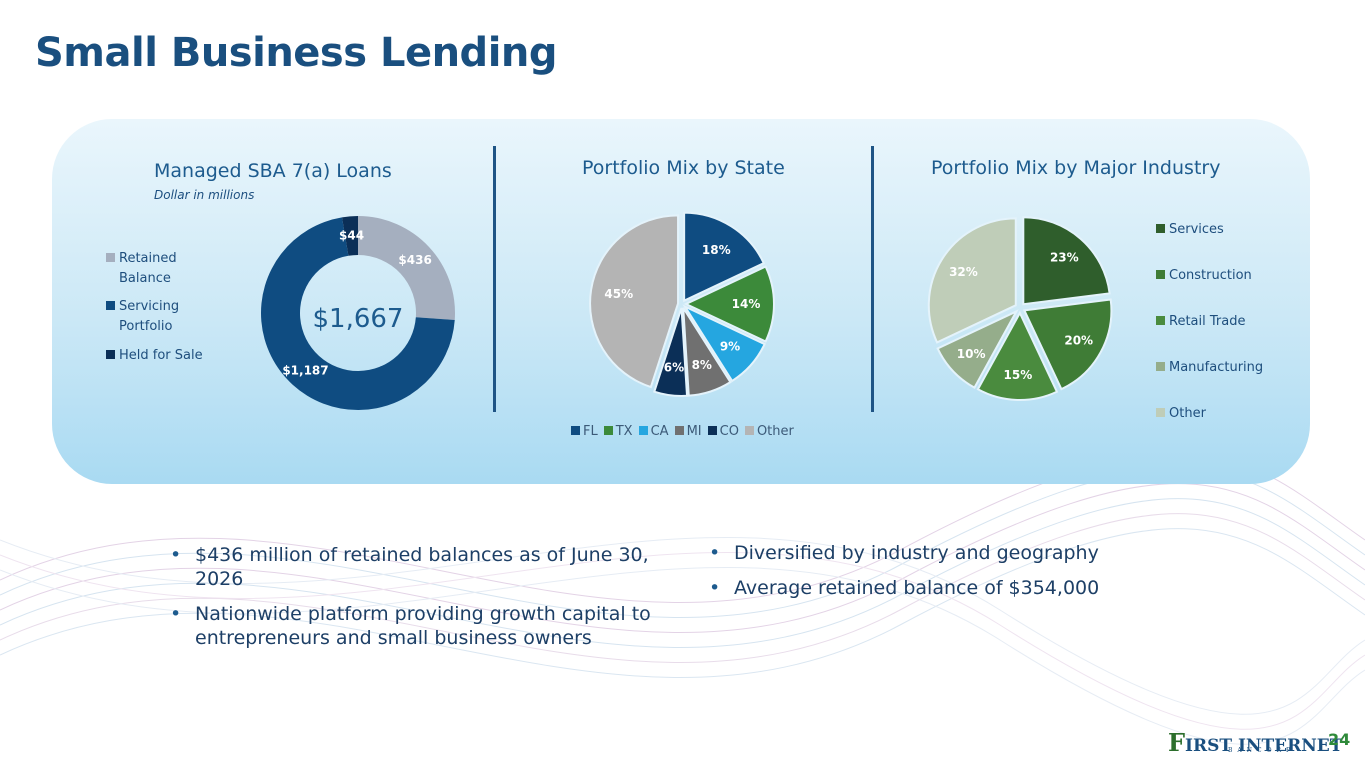  What do you see at coordinates (971, 354) in the screenshot?
I see `data-label: 10%` at bounding box center [971, 354].